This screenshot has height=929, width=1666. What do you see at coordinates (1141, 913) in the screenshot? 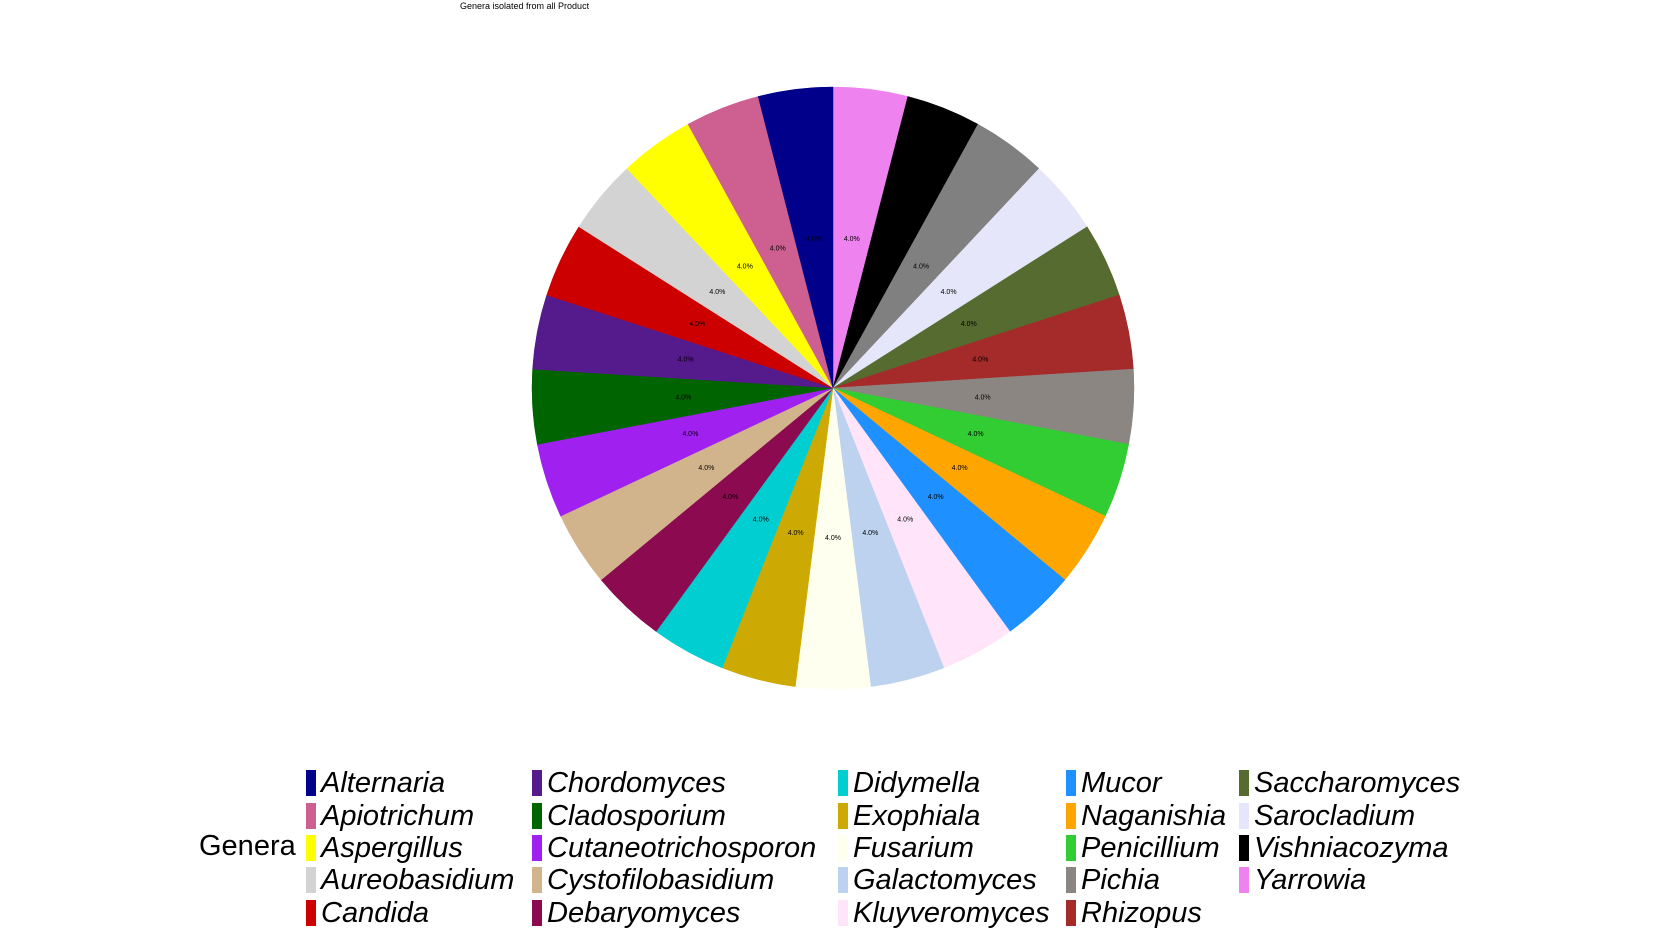
I see `legend-label: Rhizopus` at bounding box center [1141, 913].